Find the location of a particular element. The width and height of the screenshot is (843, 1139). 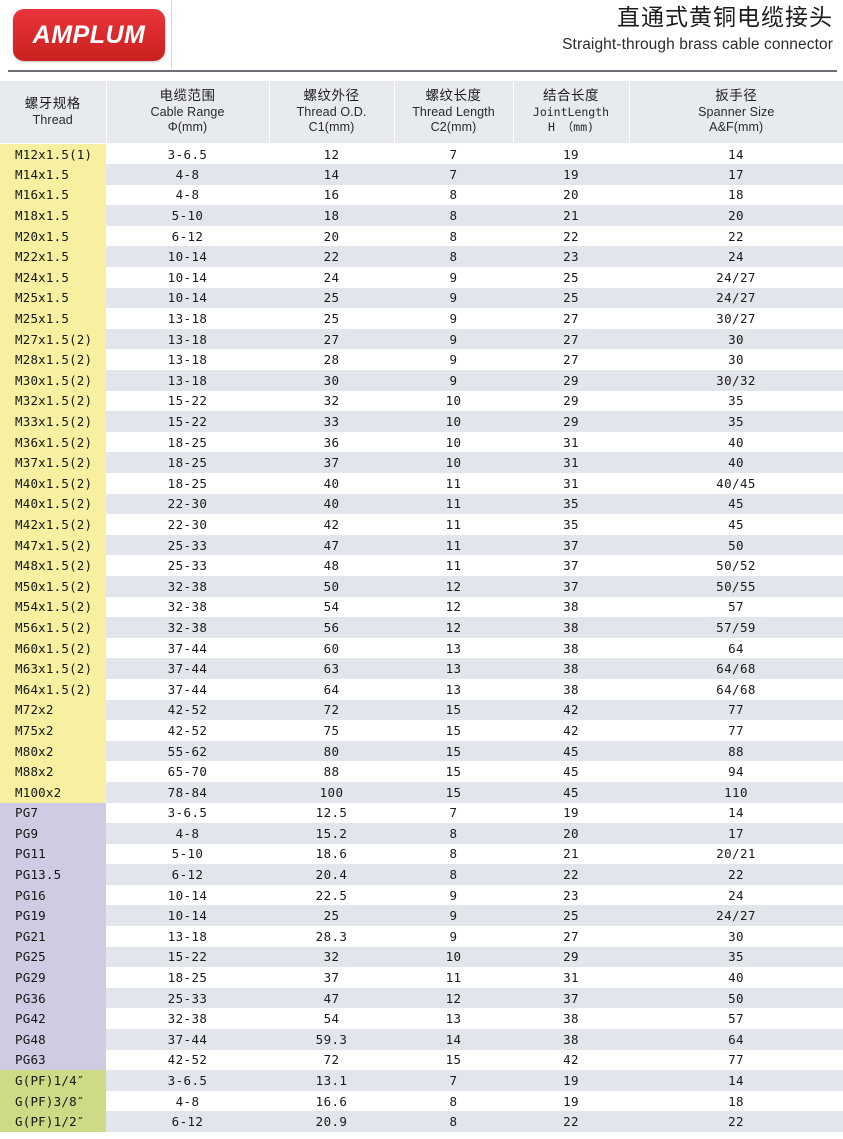

table-row: M24x1.5 10-14 24 9 25 24/27 is located at coordinates (421, 277).